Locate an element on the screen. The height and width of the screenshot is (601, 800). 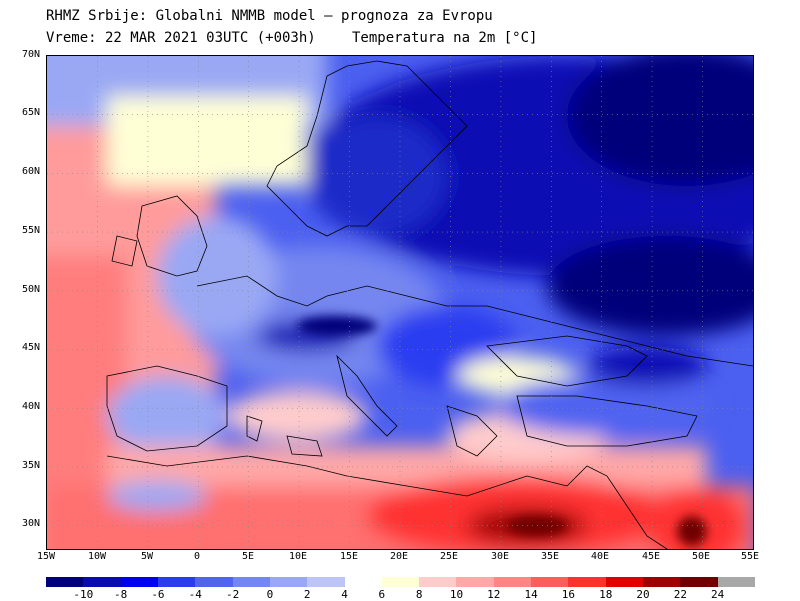
legend-label: 0 is located at coordinates (270, 594).